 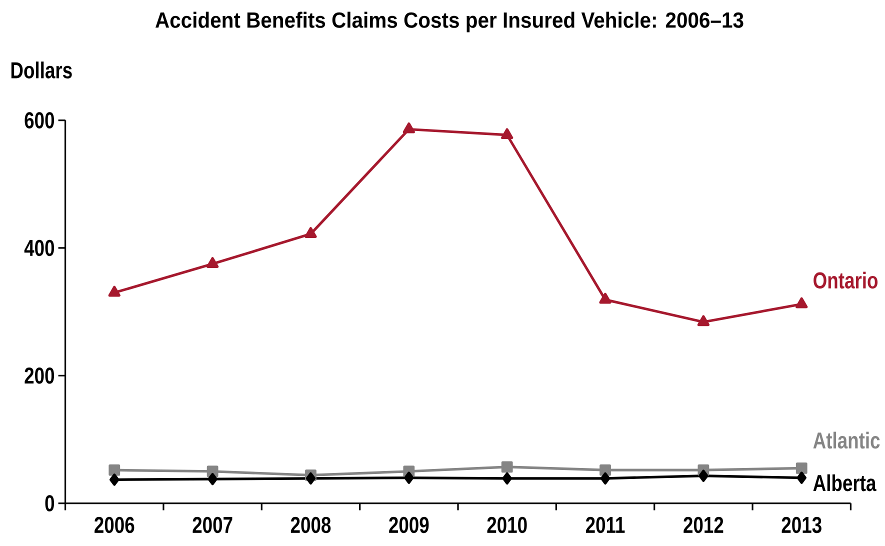 What do you see at coordinates (310, 525) in the screenshot?
I see `x-tick-label: 2008` at bounding box center [310, 525].